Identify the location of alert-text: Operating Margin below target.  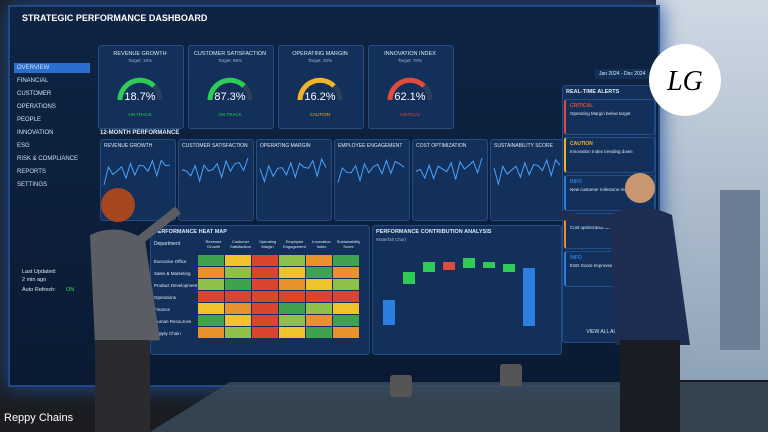
(600, 113).